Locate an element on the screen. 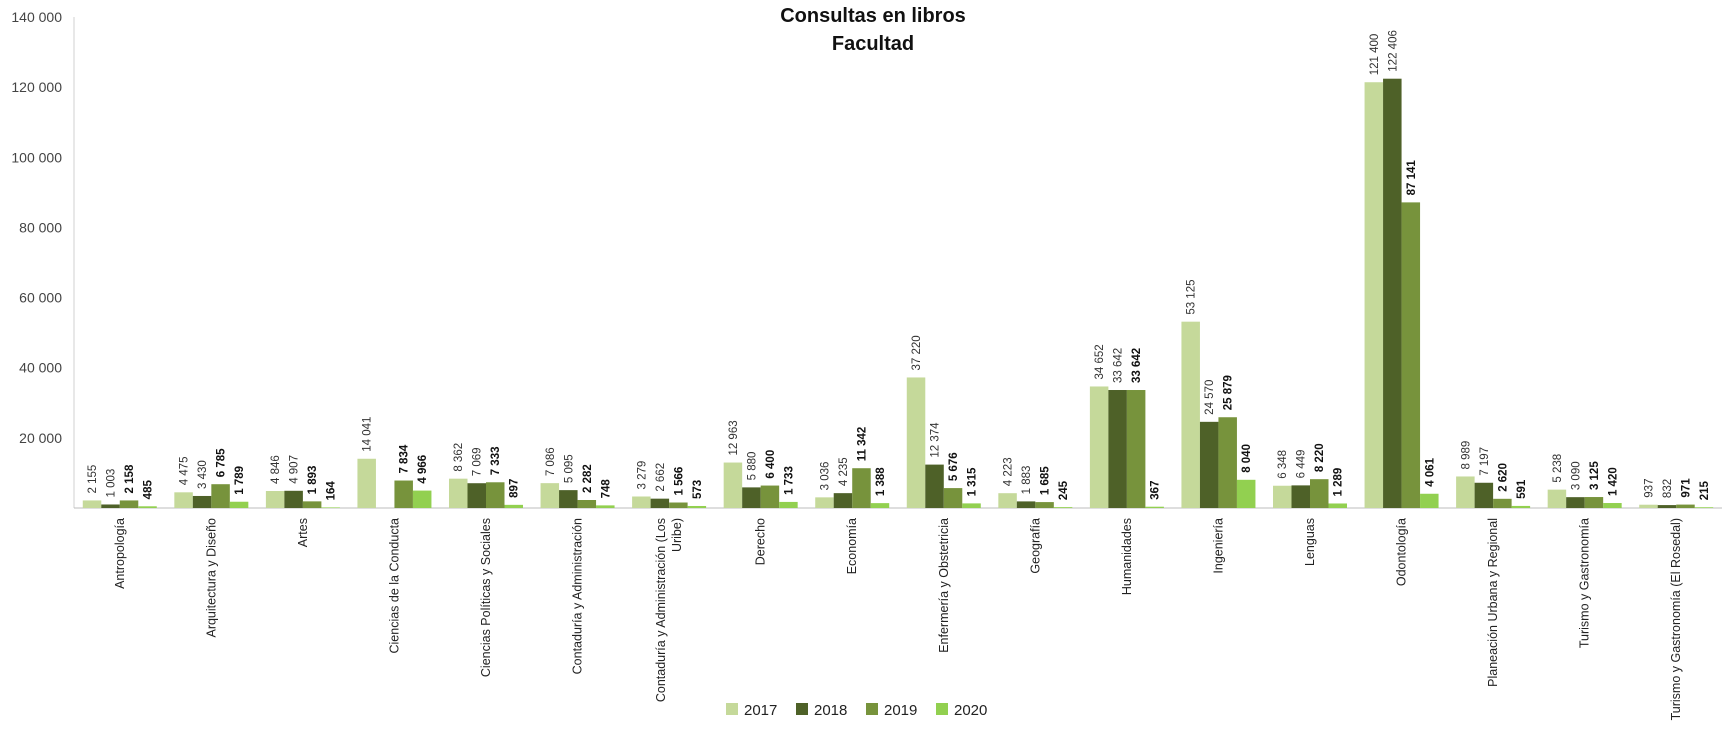  data-label: 8 220 is located at coordinates (1320, 457).